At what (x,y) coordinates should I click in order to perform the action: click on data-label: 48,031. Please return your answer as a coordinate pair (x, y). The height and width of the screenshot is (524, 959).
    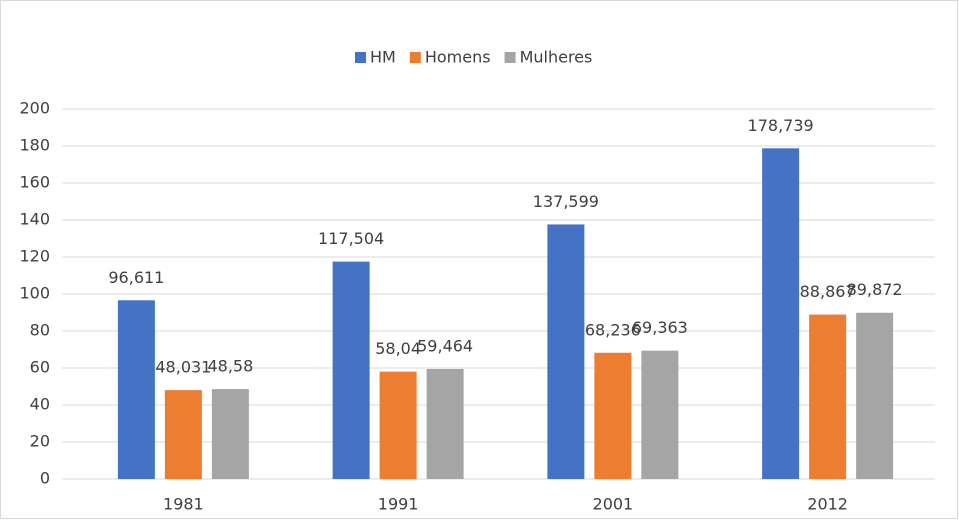
    Looking at the image, I should click on (183, 367).